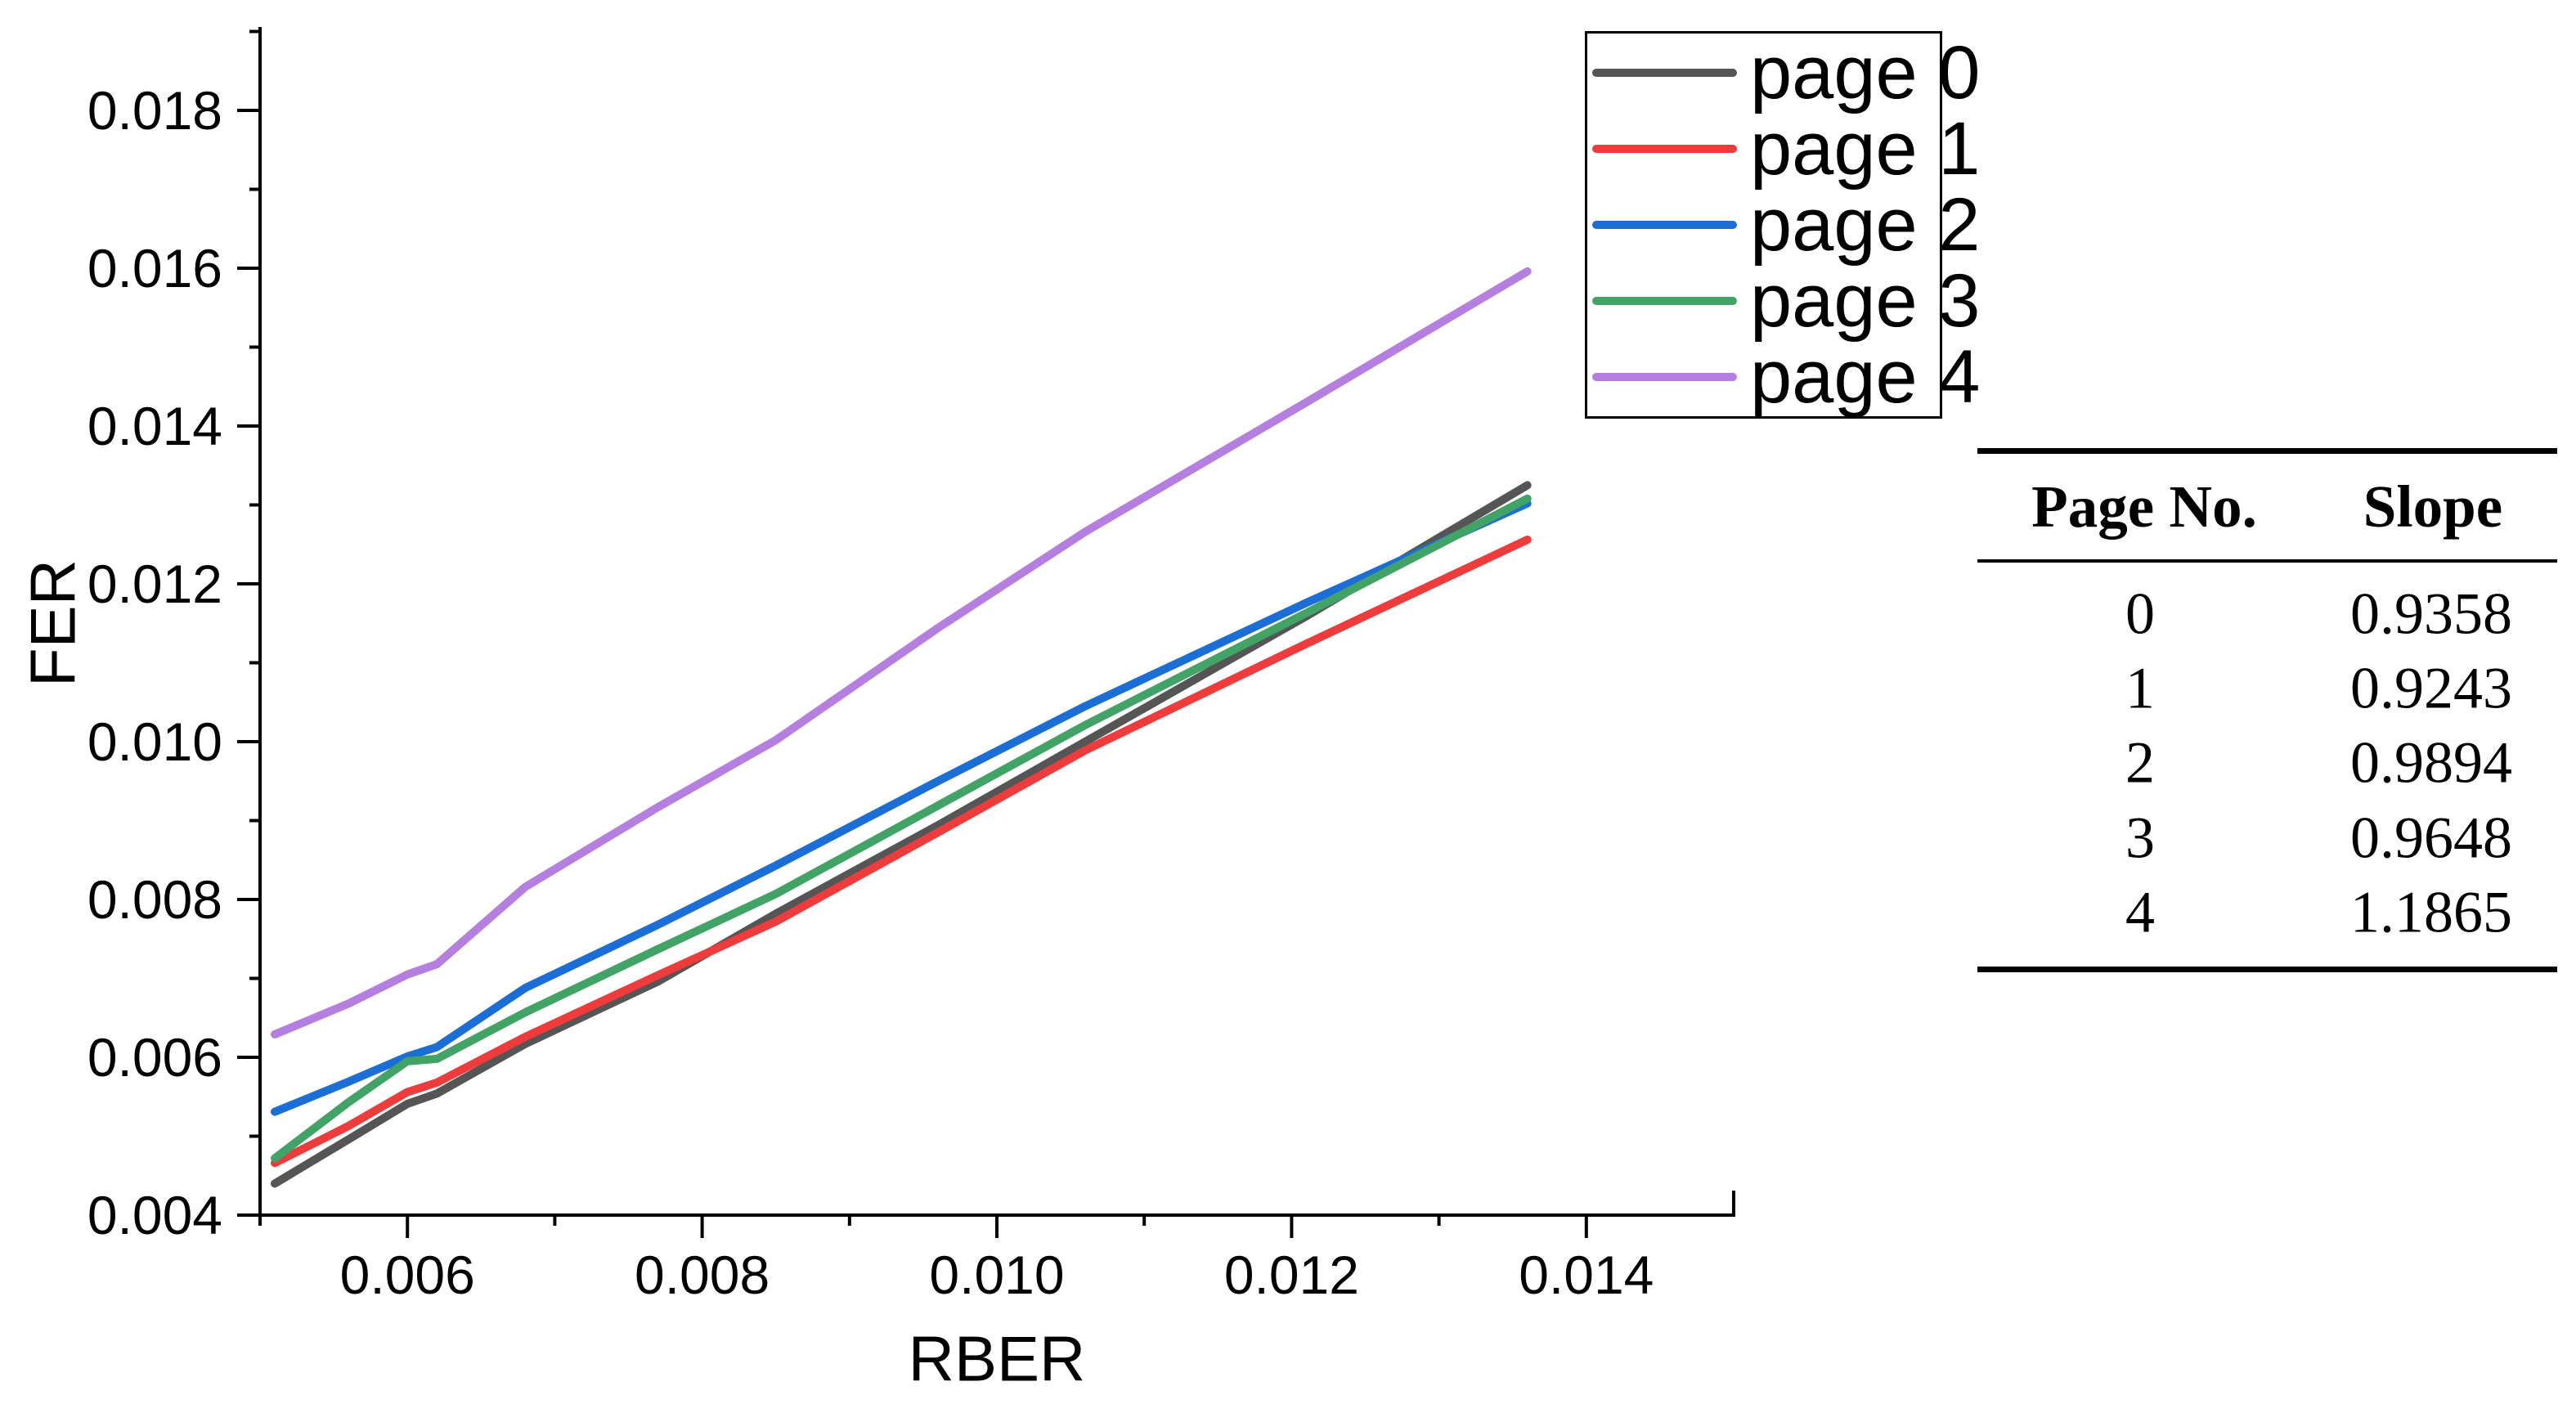  What do you see at coordinates (52, 623) in the screenshot?
I see `y-axis-title: FER` at bounding box center [52, 623].